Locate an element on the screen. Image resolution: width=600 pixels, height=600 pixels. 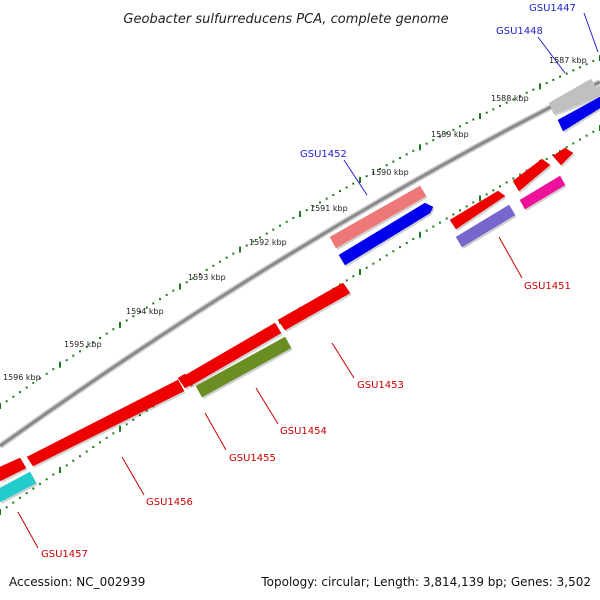
scale-label: 1595 kbp is located at coordinates (83, 344).